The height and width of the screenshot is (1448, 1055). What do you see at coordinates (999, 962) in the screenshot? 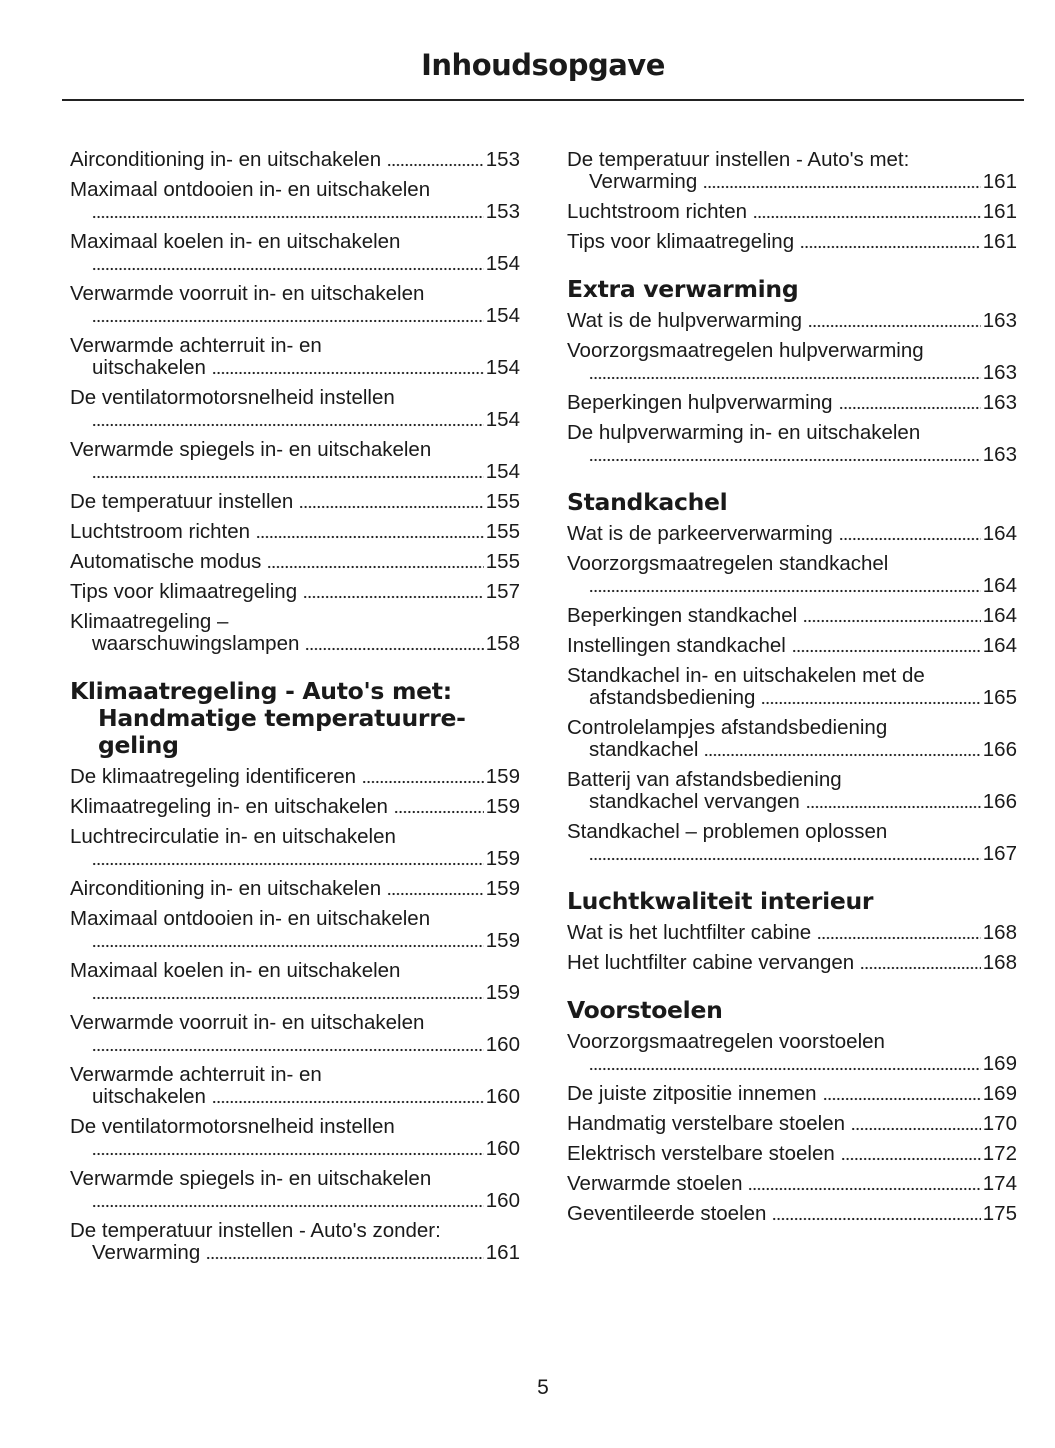
I see `toc-entry-page: 168` at bounding box center [999, 962].